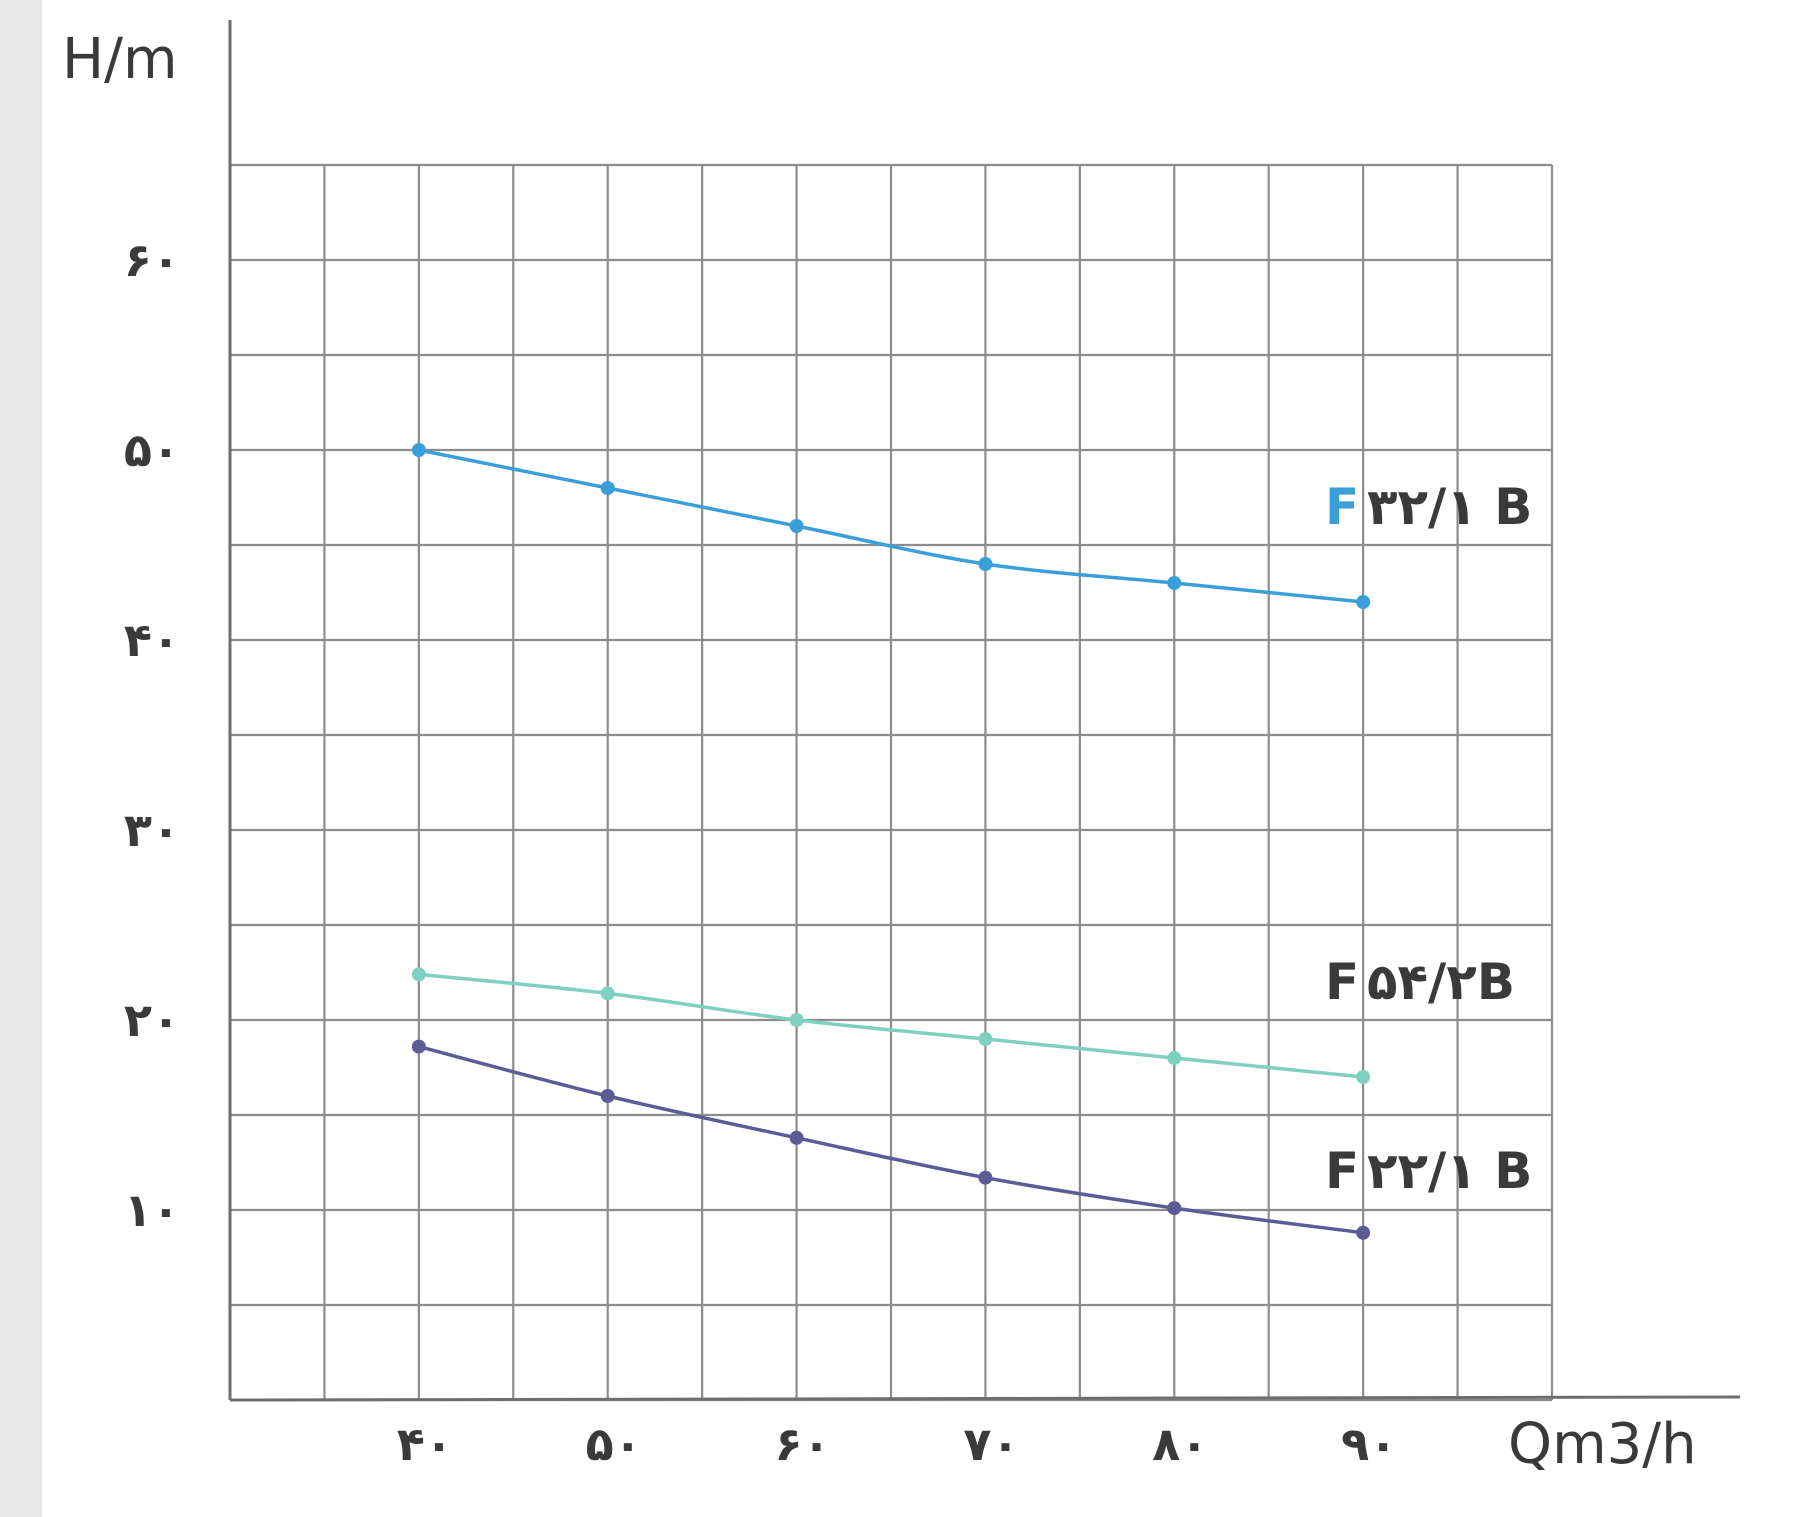  I want to click on x-tick-label: ۹۰, so click(1369, 1444).